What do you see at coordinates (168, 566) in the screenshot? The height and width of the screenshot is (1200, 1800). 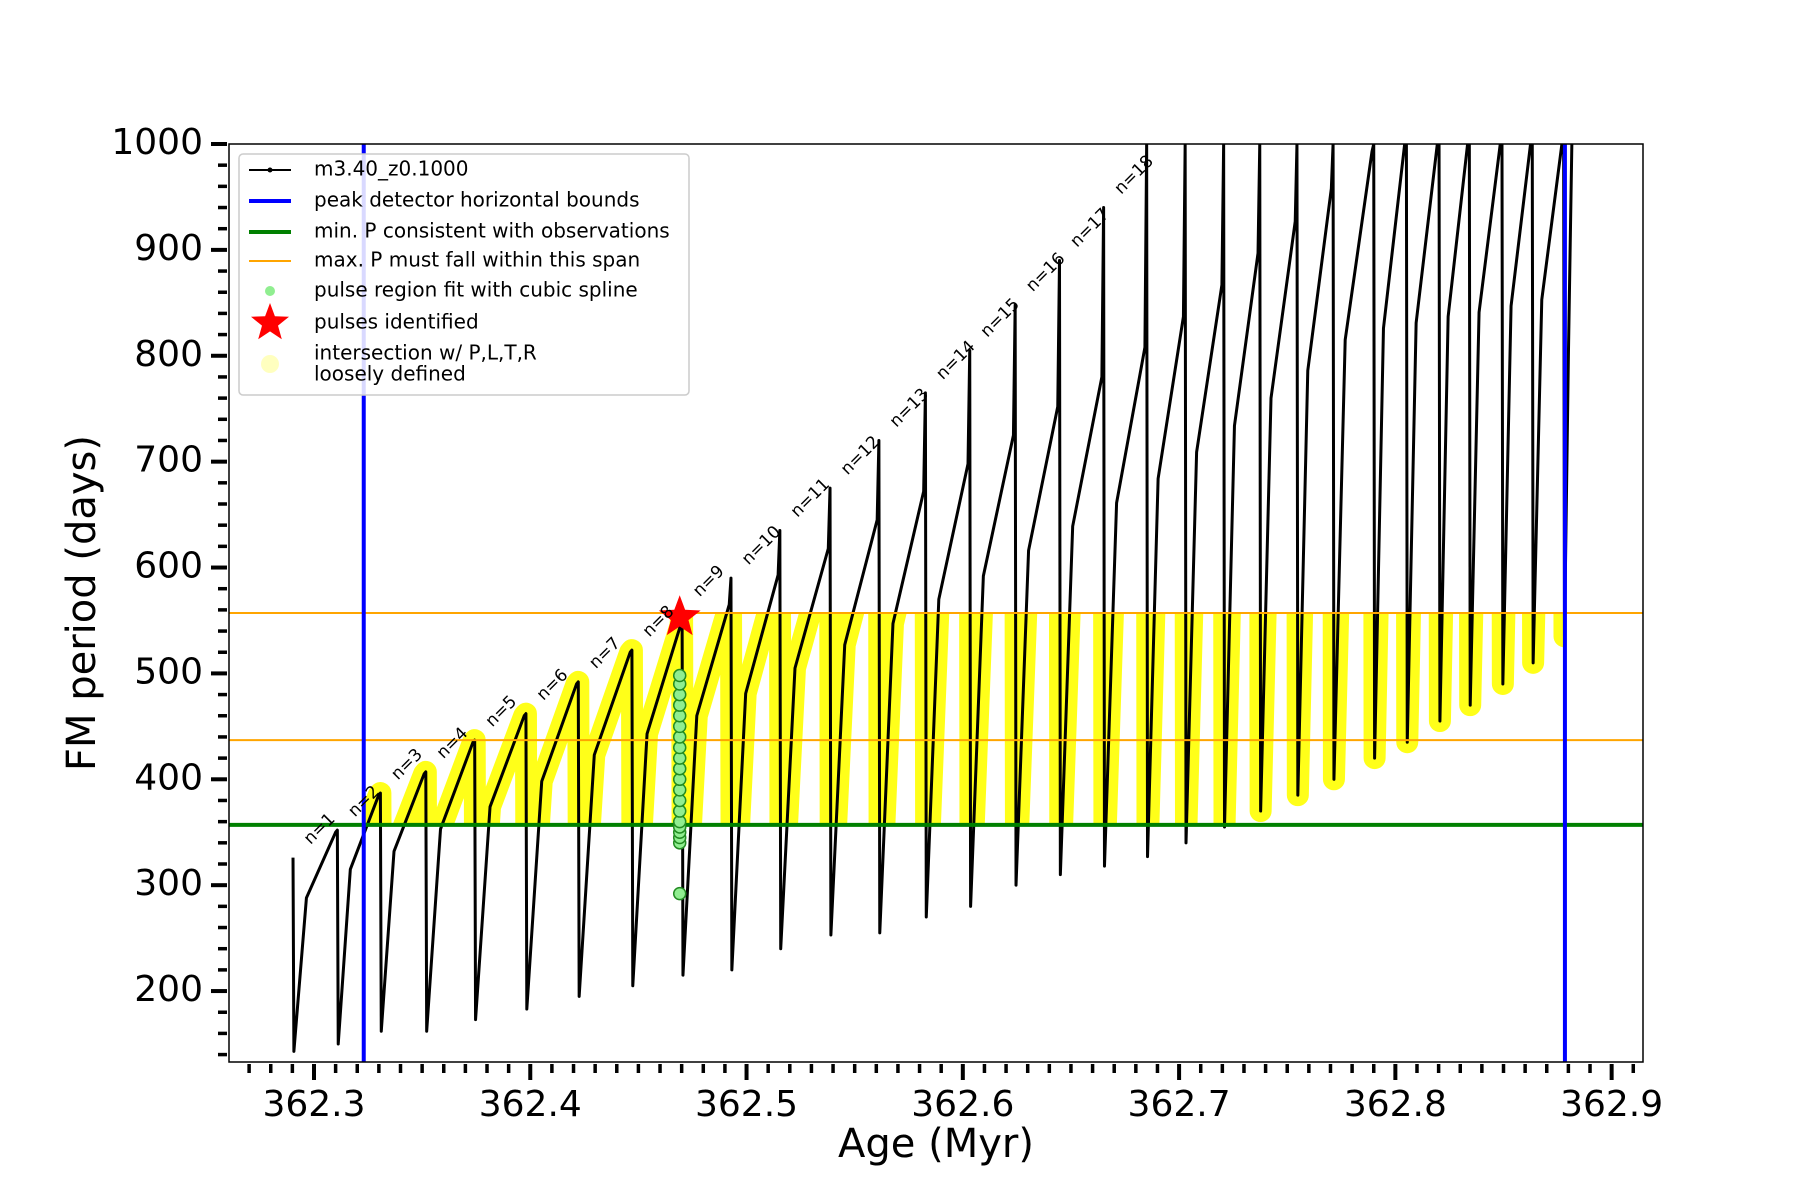 I see `y-tick-label: 600` at bounding box center [168, 566].